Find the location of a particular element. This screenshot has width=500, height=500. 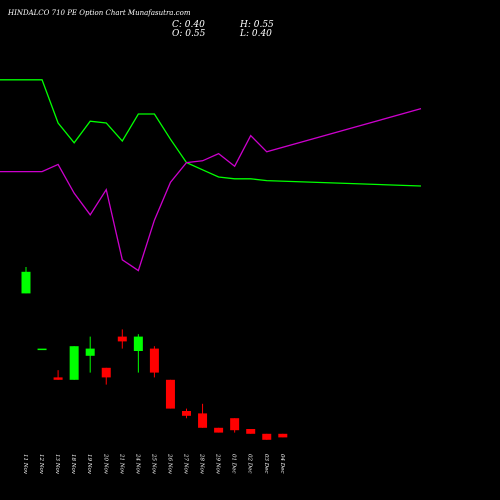

x-tick-label: 27 Nov is located at coordinates (186, 464).